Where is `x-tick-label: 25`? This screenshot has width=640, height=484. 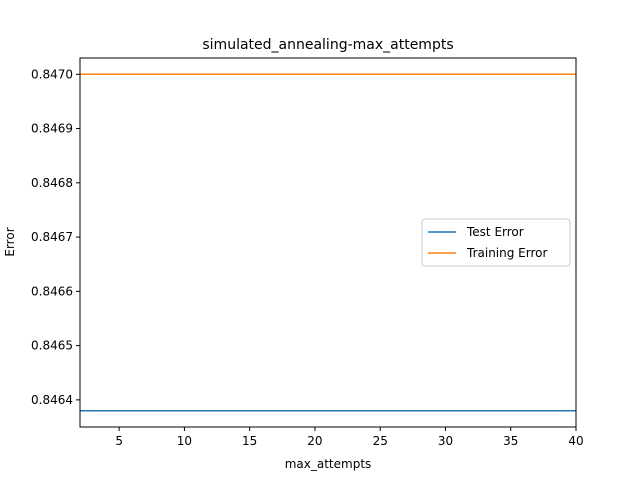 x-tick-label: 25 is located at coordinates (380, 441).